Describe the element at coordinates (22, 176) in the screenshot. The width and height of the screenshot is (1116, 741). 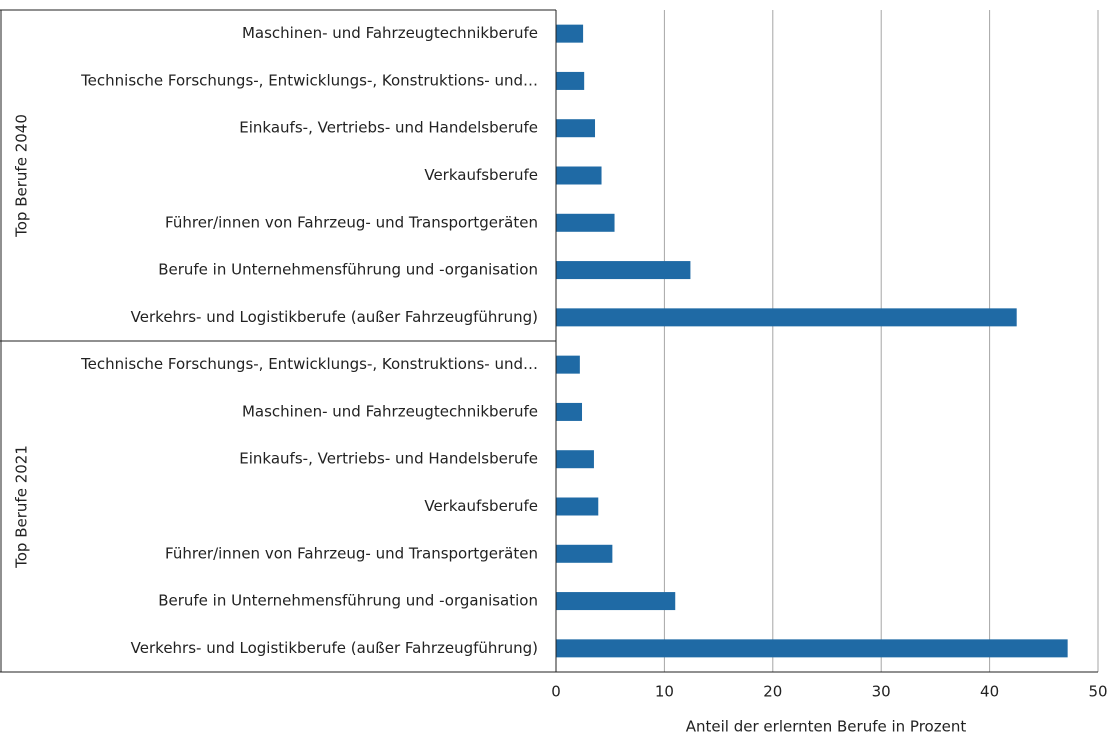
I see `group-label: Top Berufe 2040` at that location.